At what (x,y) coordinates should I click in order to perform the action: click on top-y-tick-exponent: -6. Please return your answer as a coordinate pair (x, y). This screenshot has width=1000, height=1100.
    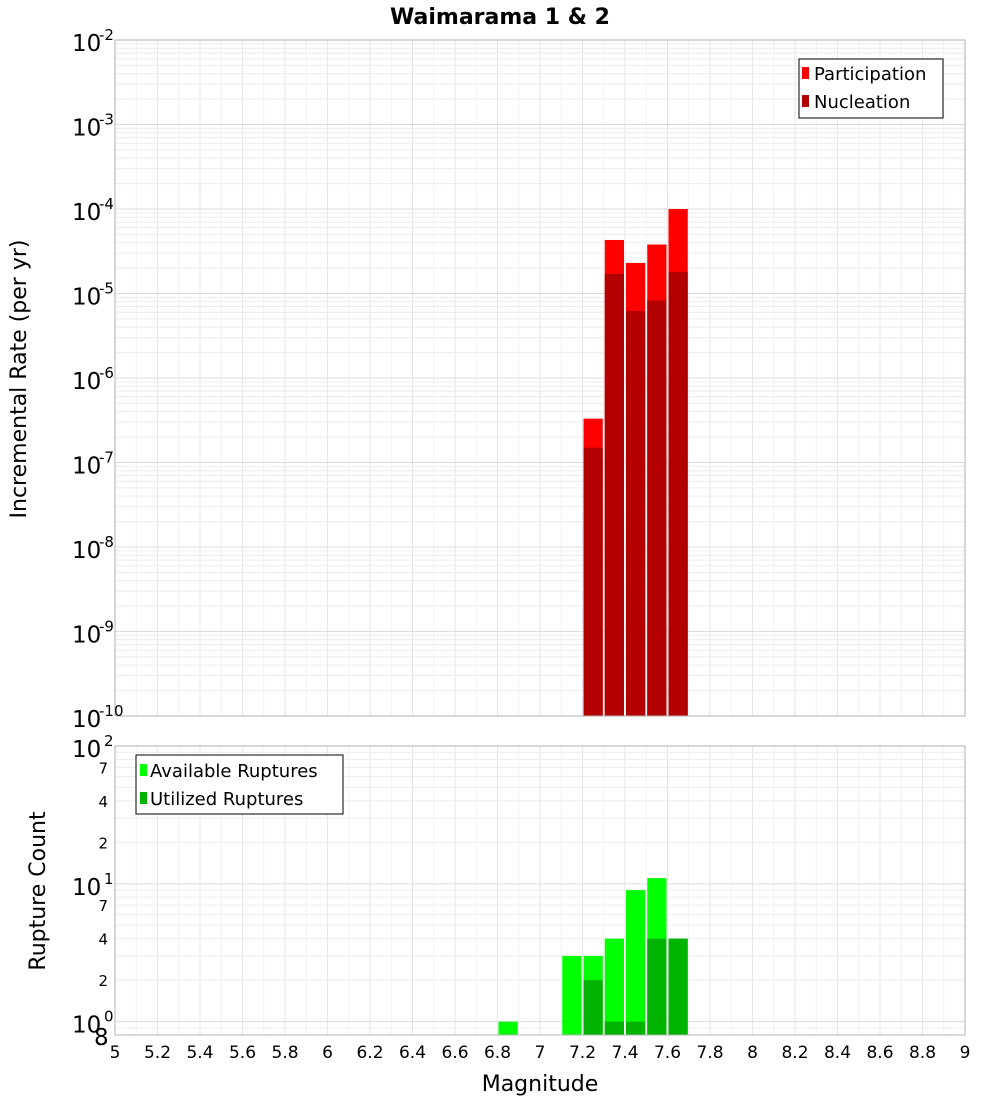
    Looking at the image, I should click on (106, 373).